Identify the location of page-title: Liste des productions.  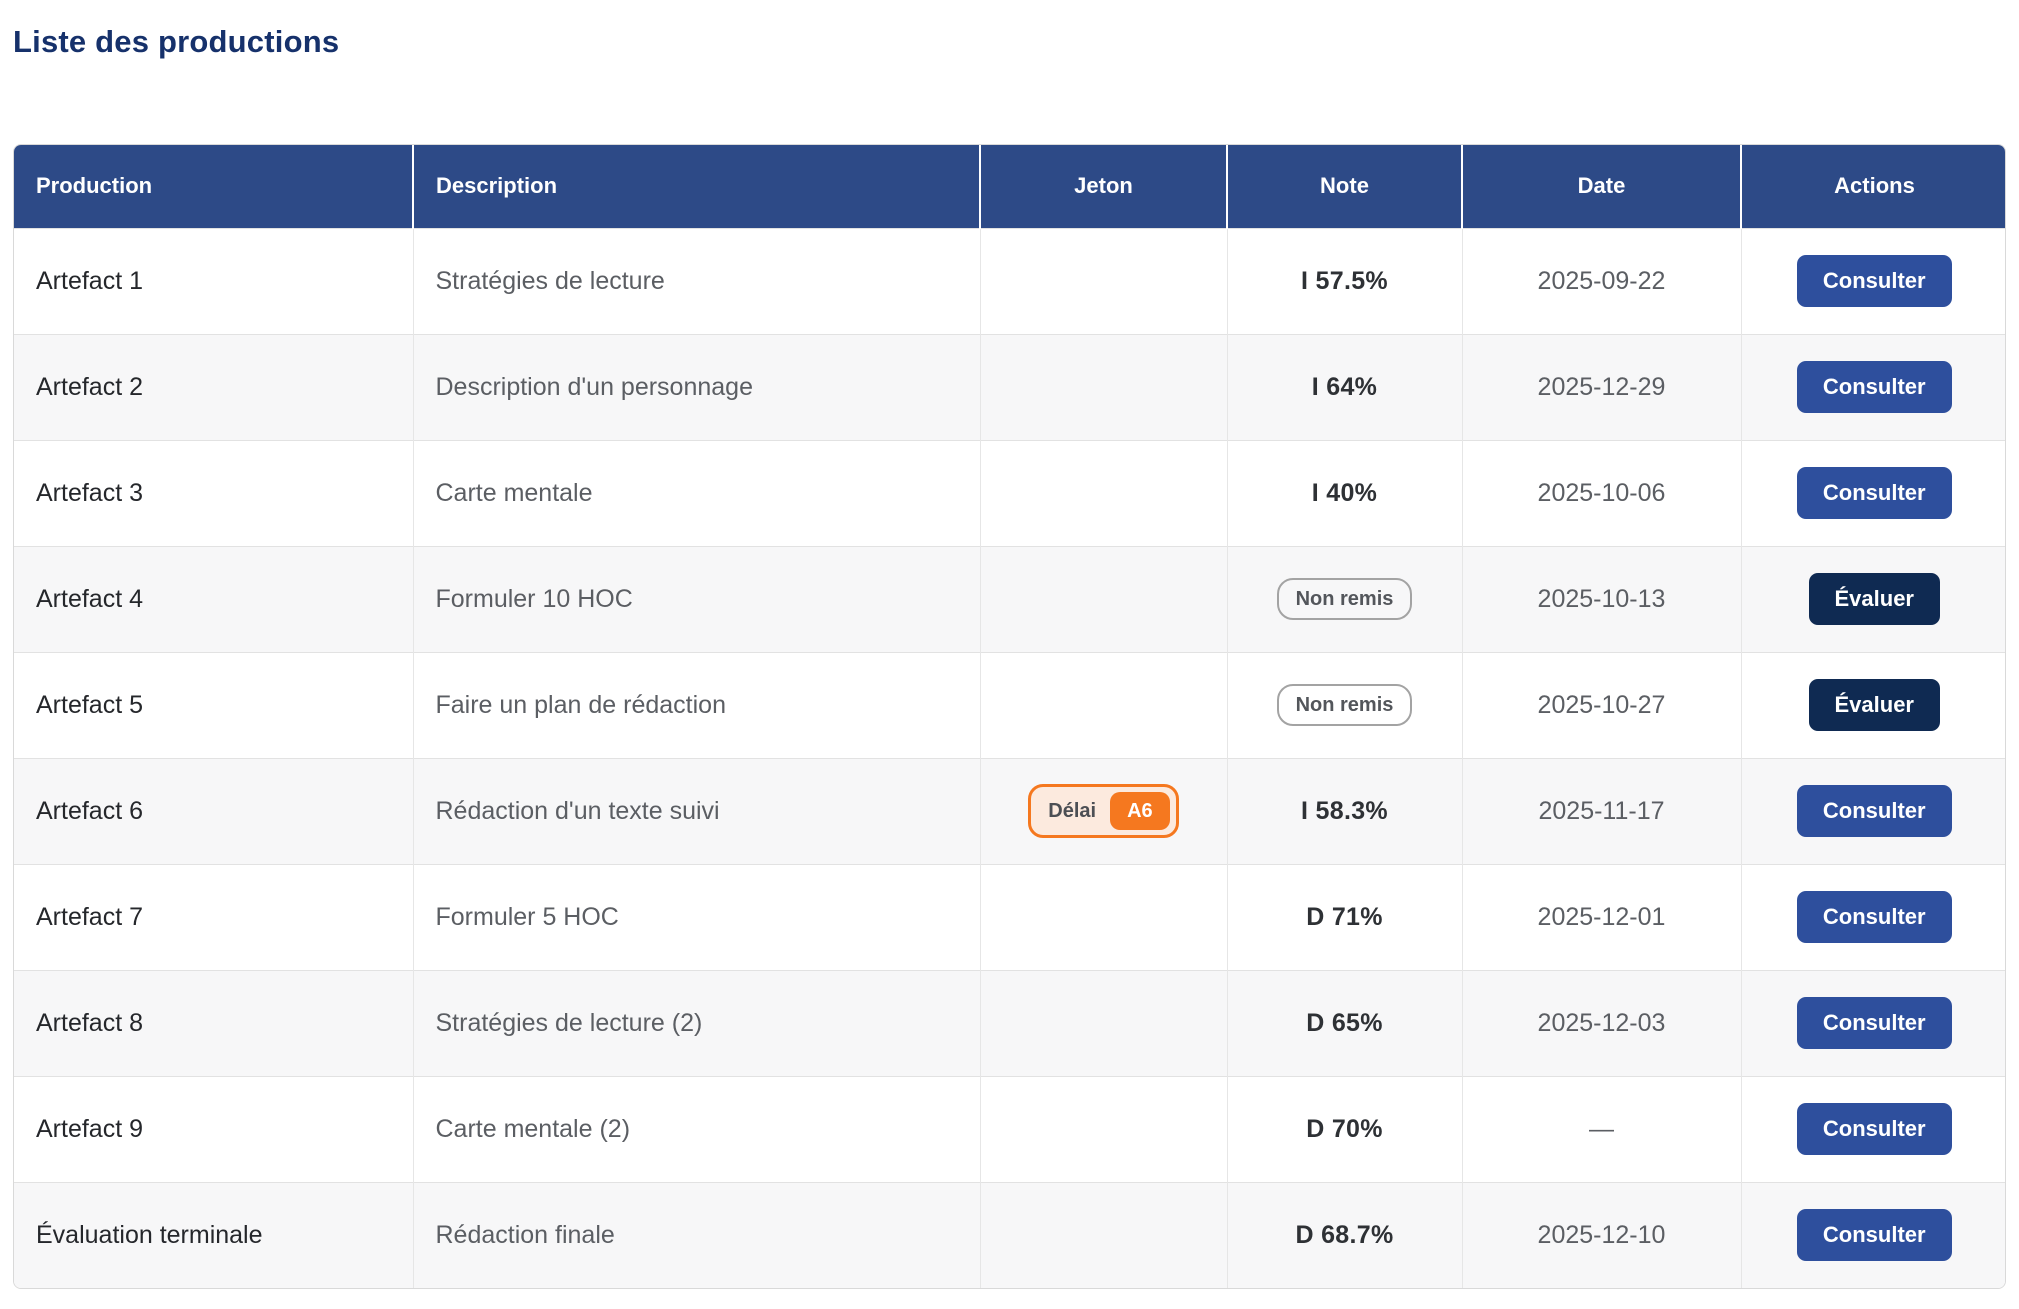
(176, 41).